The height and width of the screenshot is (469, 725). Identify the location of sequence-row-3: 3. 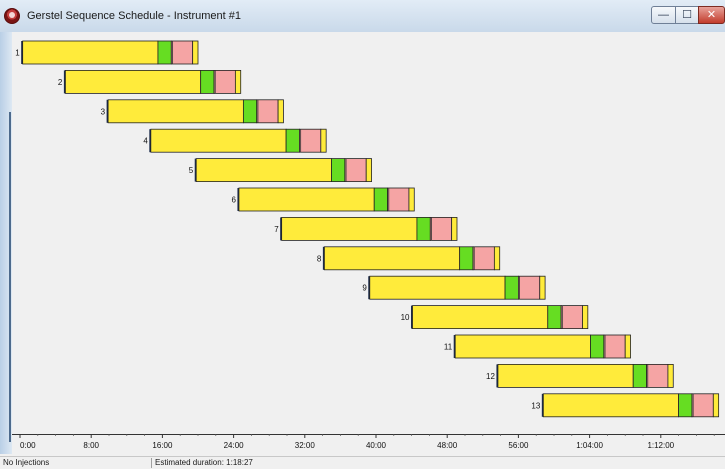
(192, 111).